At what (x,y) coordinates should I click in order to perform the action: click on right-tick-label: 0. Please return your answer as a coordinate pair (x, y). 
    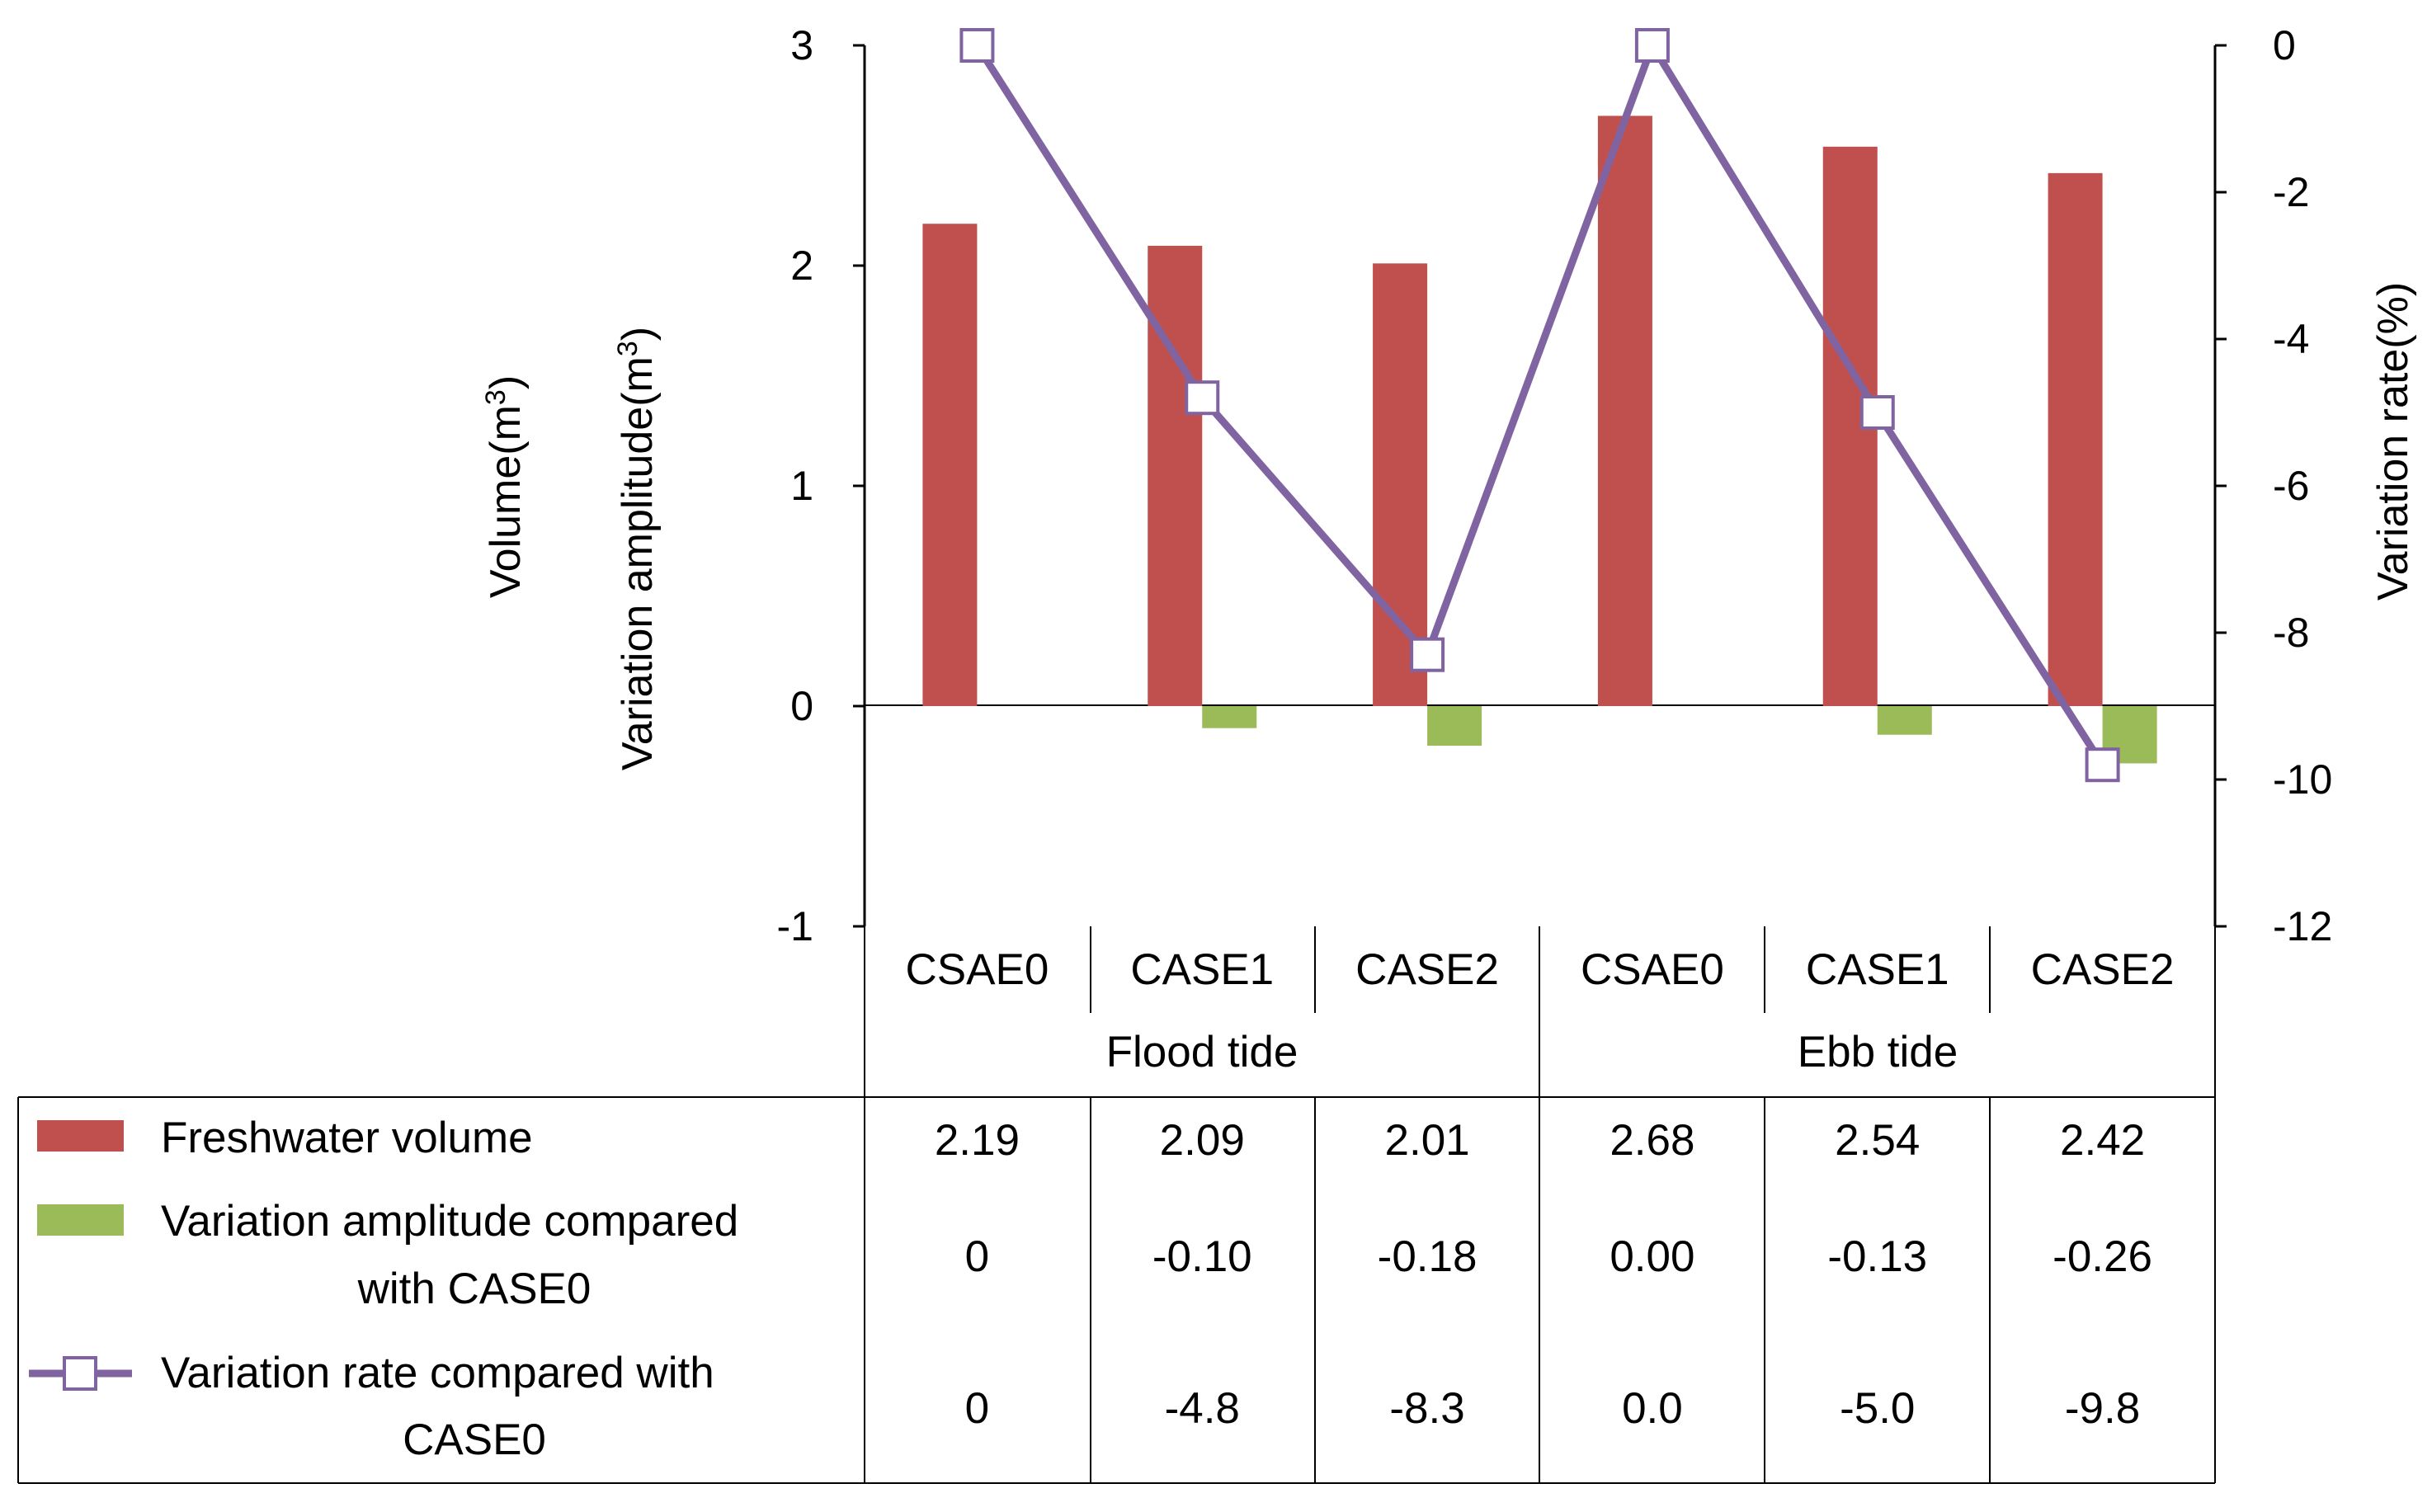
    Looking at the image, I should click on (2284, 45).